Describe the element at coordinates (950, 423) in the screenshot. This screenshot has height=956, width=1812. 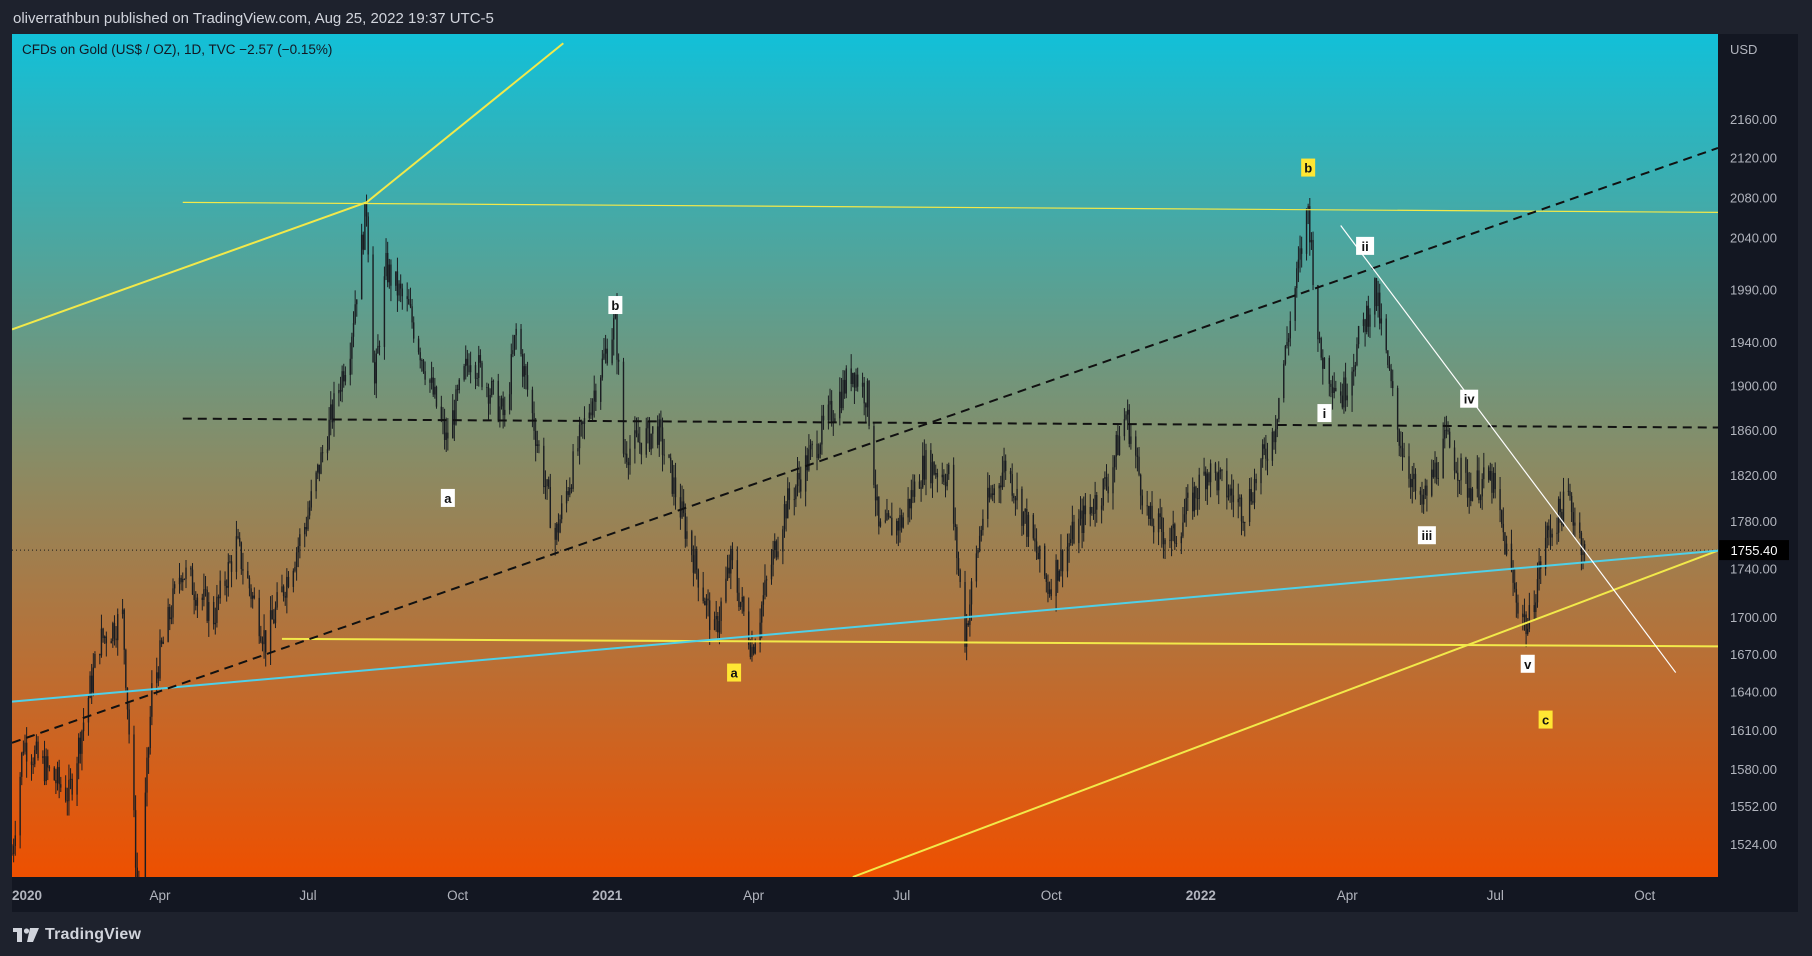
I see `trendline-black` at that location.